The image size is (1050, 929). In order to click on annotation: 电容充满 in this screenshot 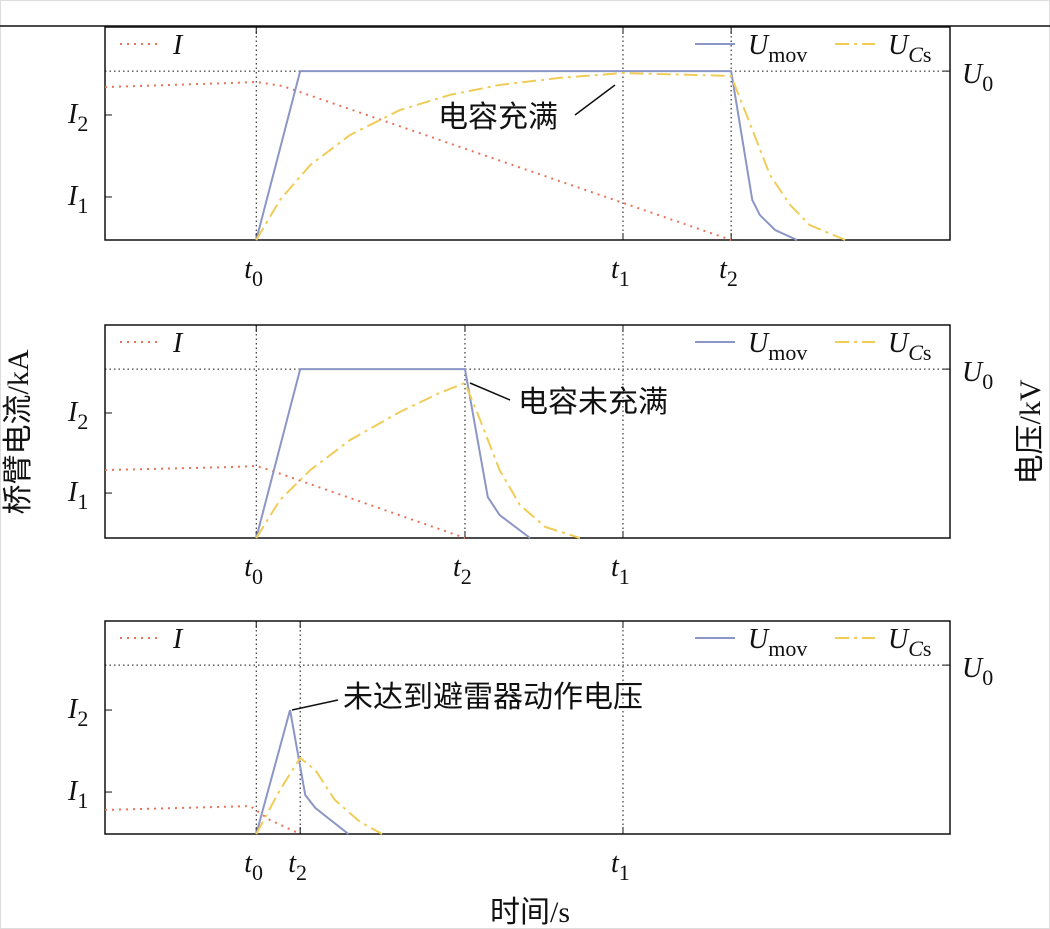, I will do `click(498, 117)`.